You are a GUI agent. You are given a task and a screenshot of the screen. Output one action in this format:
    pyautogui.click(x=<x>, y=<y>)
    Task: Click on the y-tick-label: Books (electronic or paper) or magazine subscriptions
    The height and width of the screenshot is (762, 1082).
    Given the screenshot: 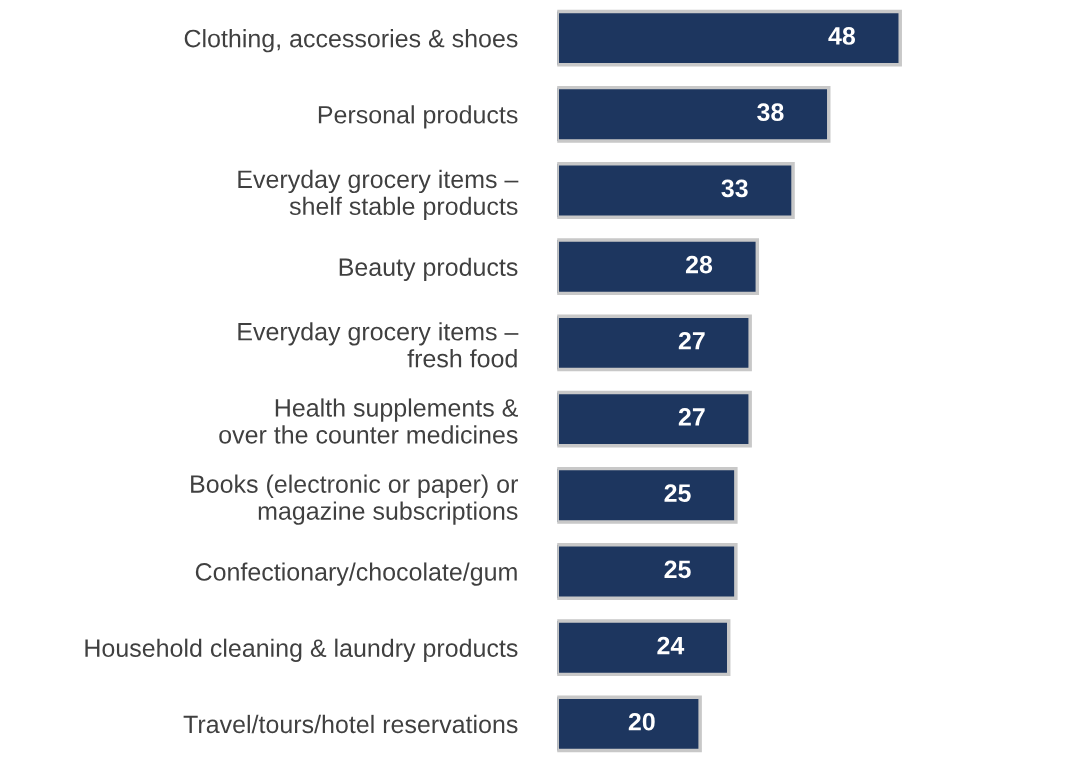 What is the action you would take?
    pyautogui.click(x=354, y=499)
    